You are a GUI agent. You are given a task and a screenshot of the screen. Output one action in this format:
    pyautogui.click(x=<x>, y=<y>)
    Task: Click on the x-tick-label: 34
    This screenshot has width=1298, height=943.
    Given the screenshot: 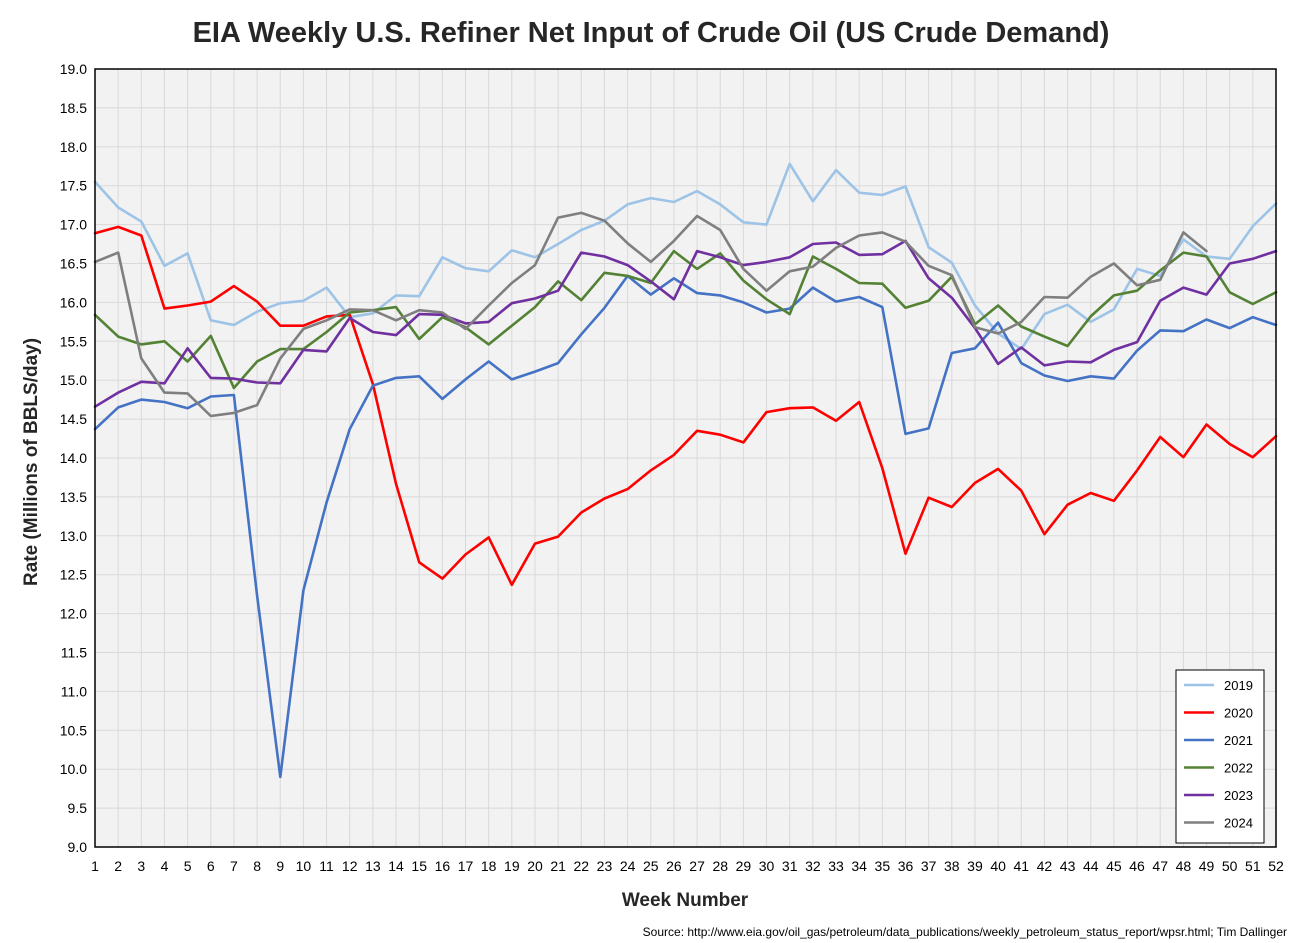 What is the action you would take?
    pyautogui.click(x=859, y=866)
    